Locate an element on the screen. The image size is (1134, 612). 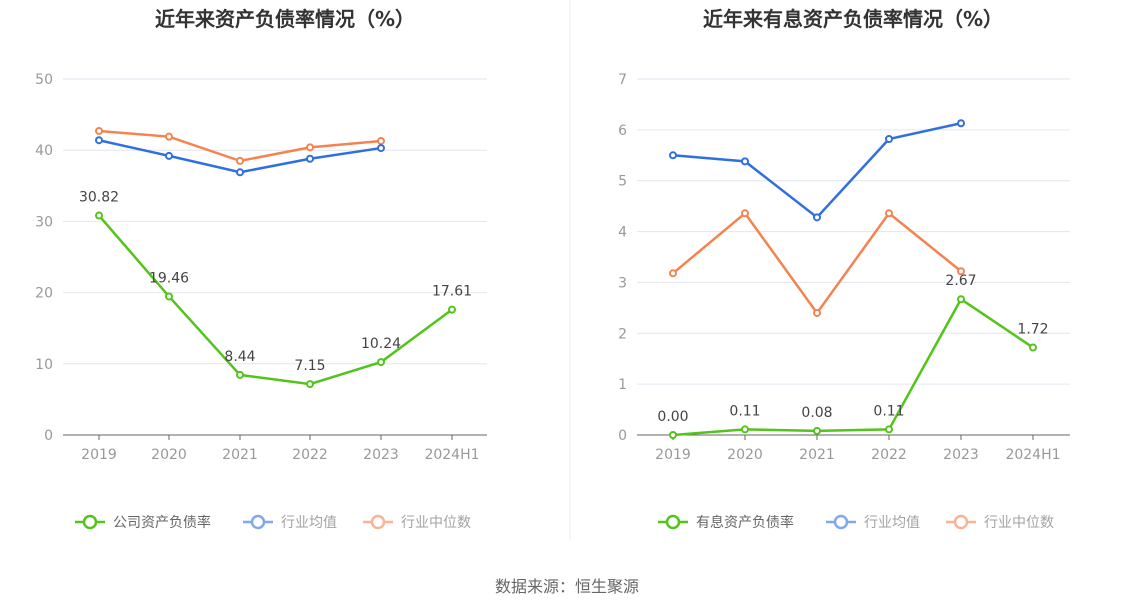
legend-label: 公司资产负债率 is located at coordinates (162, 522).